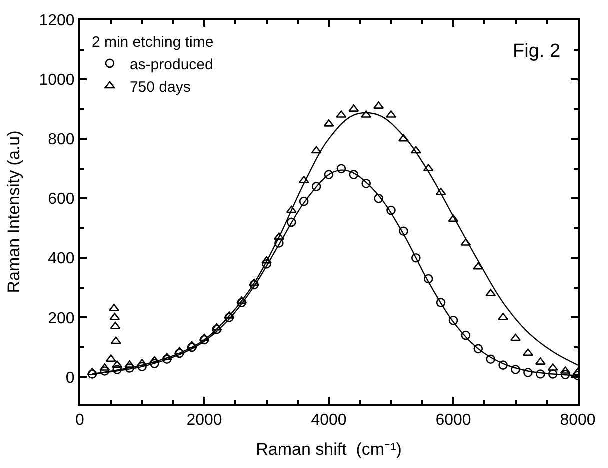 The width and height of the screenshot is (608, 468). Describe the element at coordinates (14, 212) in the screenshot. I see `y-axis-title: Raman Intensity (a.u)` at that location.